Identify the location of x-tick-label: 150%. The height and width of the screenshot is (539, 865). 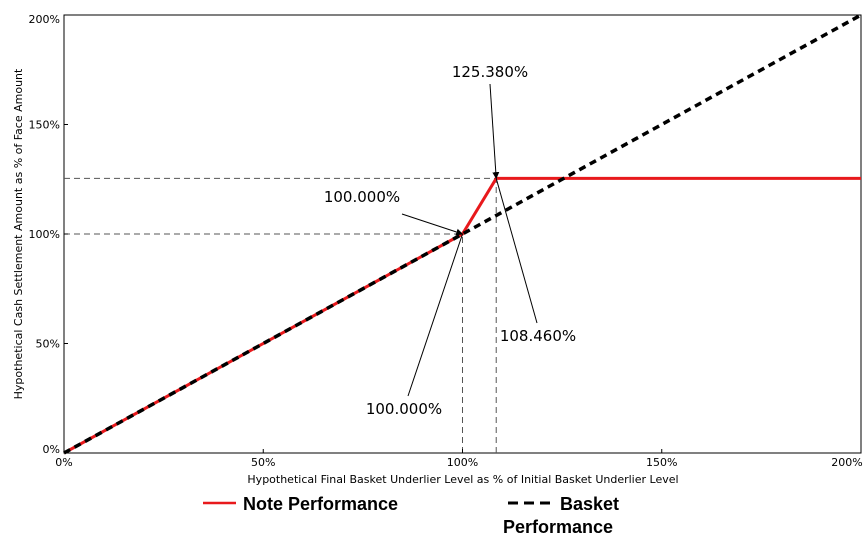
(661, 462).